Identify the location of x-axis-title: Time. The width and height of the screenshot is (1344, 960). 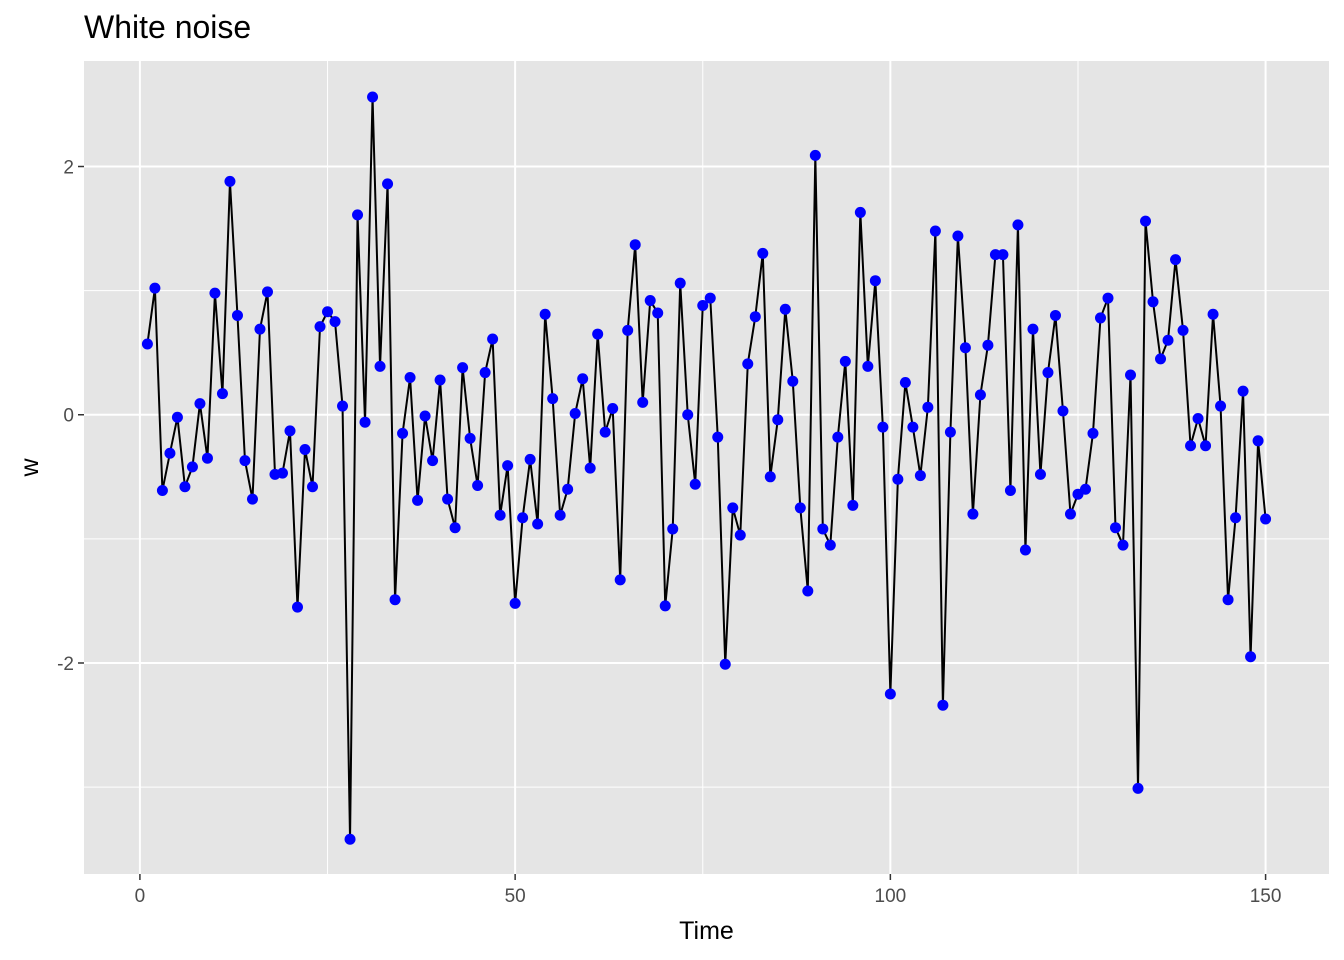
(706, 931).